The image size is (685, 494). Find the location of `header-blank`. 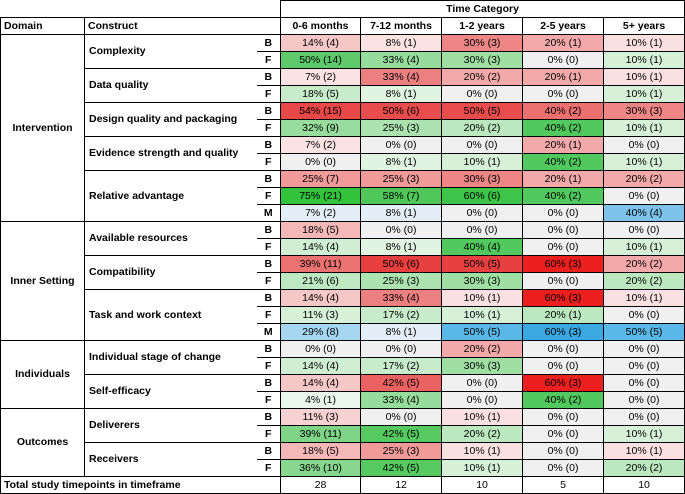

header-blank is located at coordinates (141, 9).